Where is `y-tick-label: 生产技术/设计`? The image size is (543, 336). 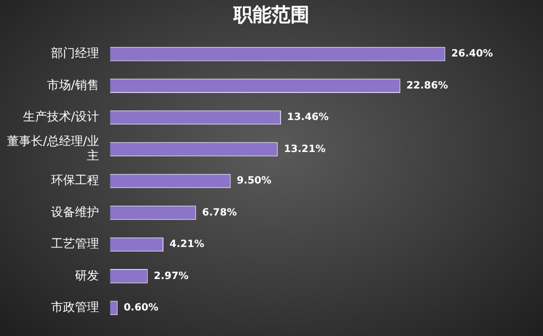
y-tick-label: 生产技术/设计 is located at coordinates (61, 117).